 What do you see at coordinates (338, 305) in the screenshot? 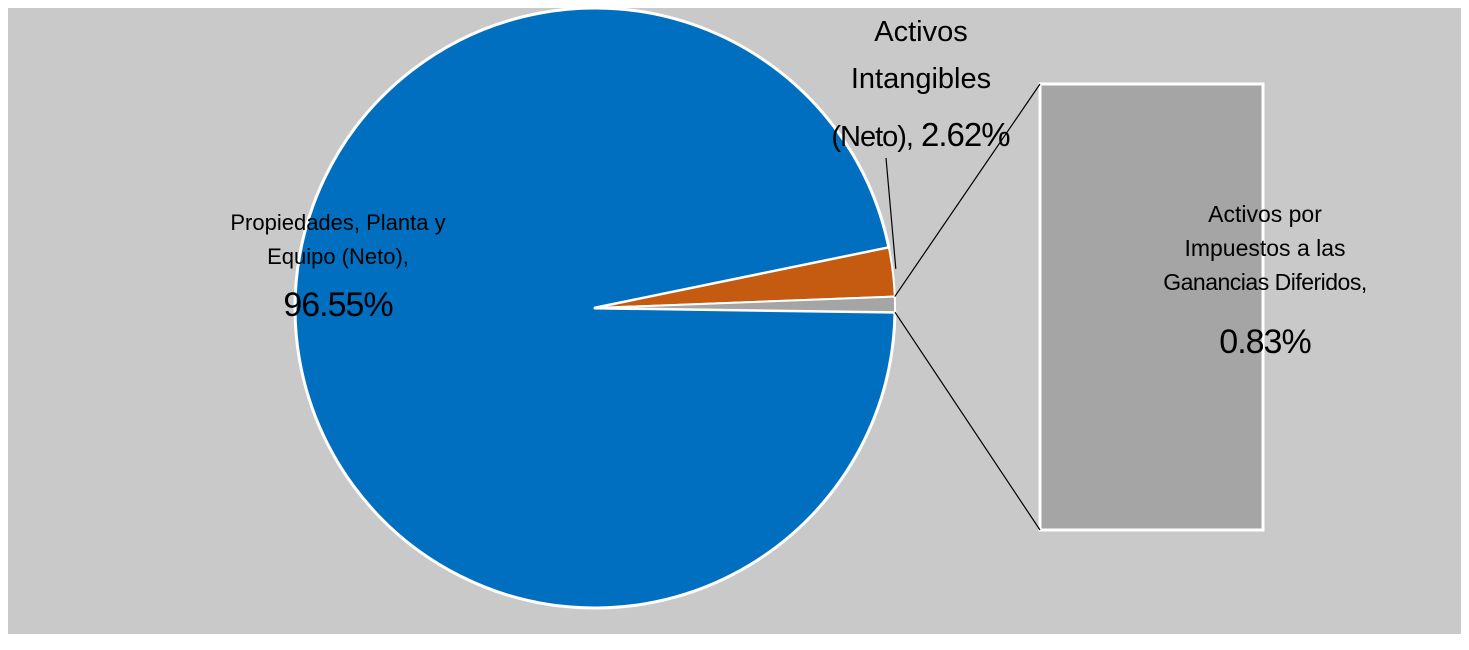
I see `slice-1-value-label: 96.55%` at bounding box center [338, 305].